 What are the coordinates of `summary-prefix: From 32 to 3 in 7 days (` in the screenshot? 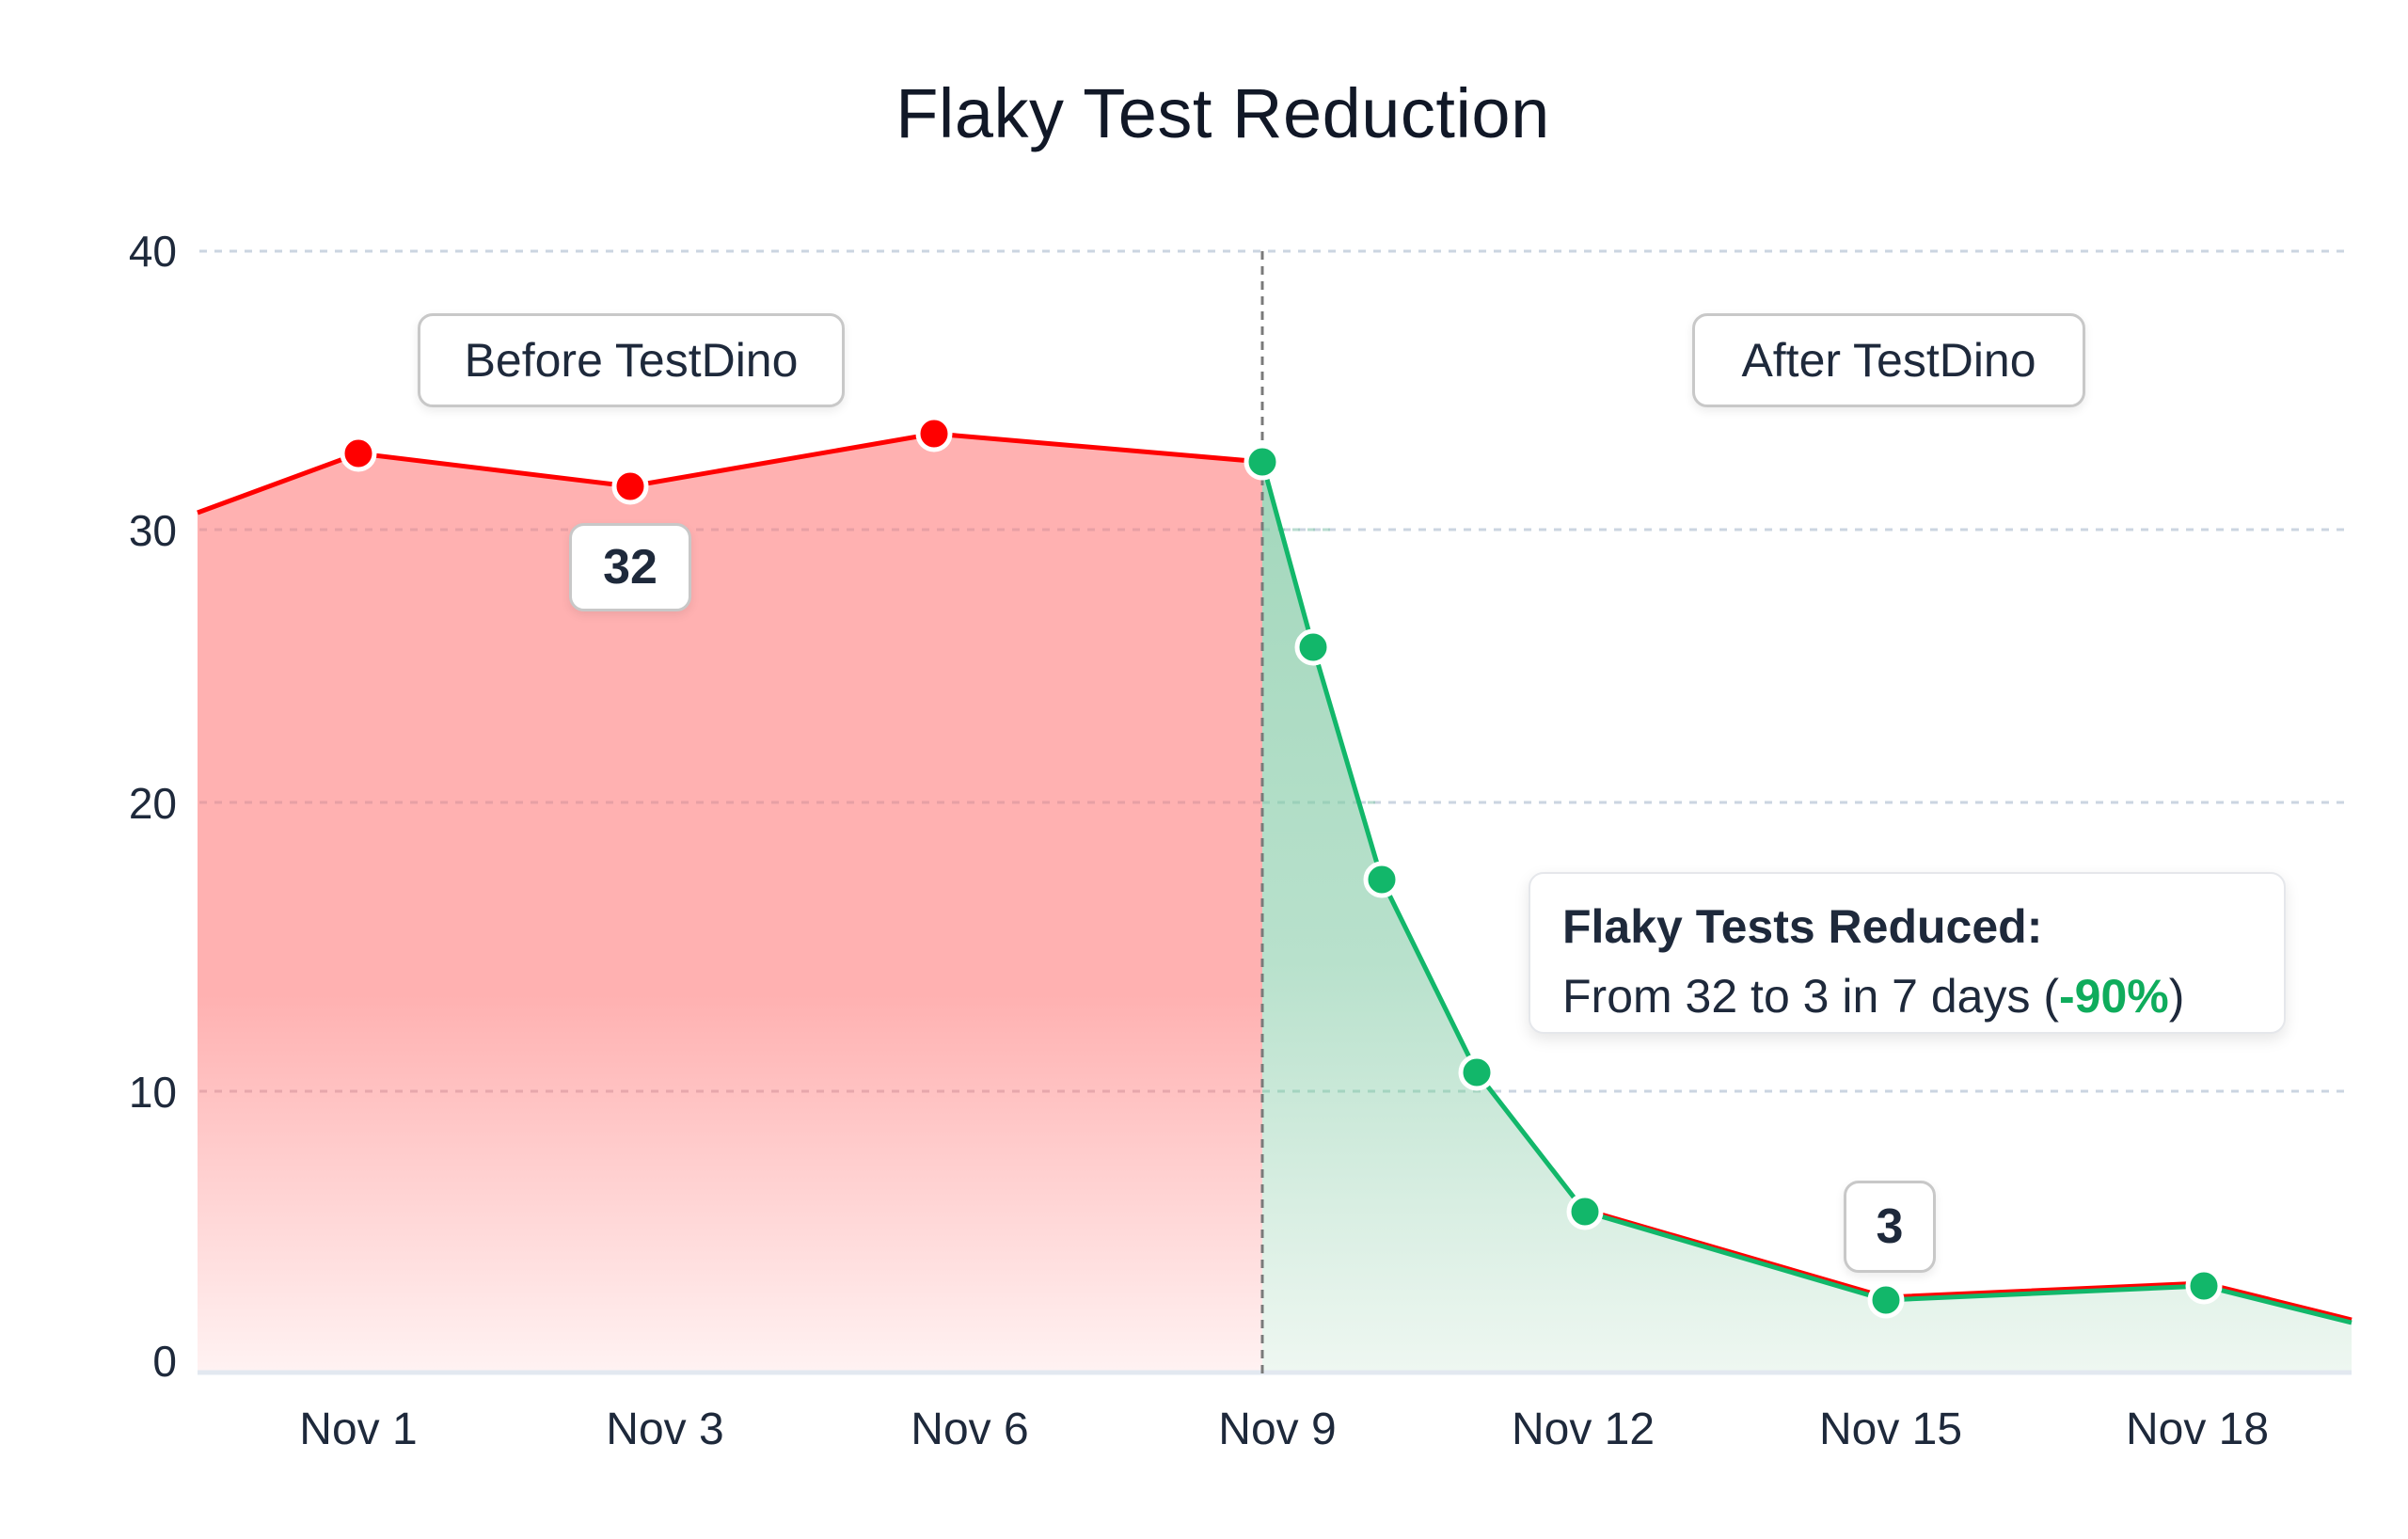 It's located at (1811, 996).